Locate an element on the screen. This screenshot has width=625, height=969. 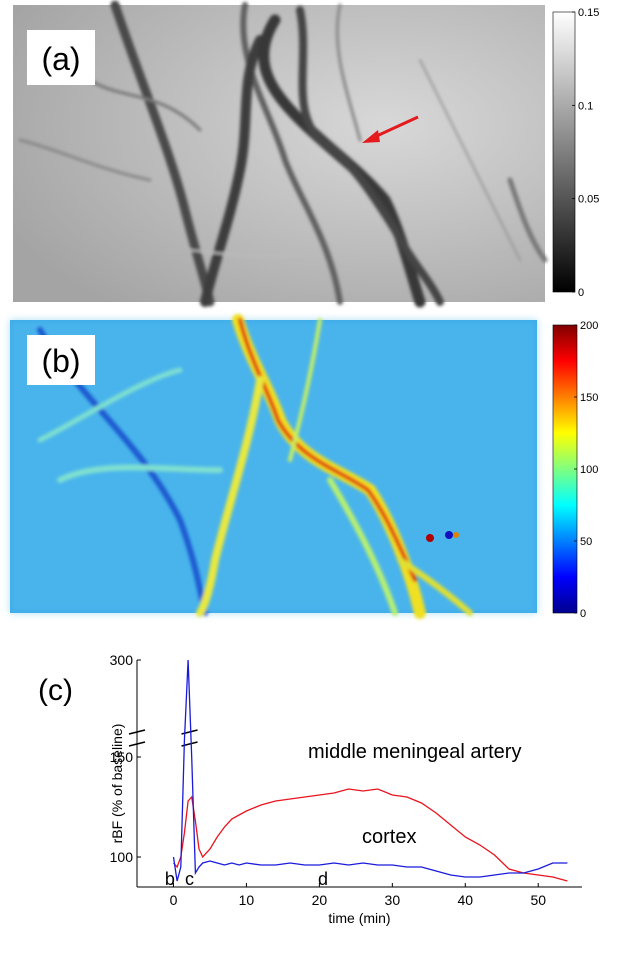
panel-label: (c) is located at coordinates (55, 690).